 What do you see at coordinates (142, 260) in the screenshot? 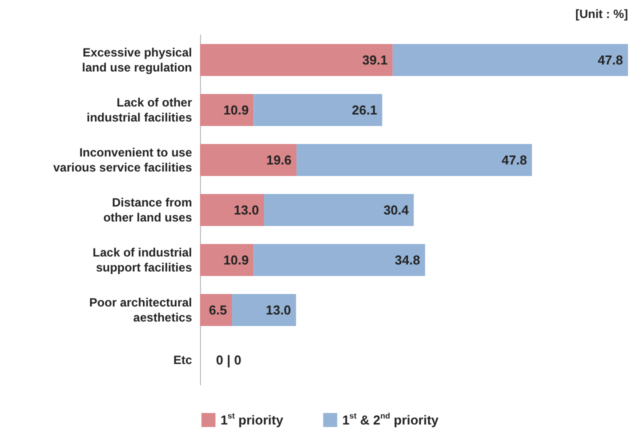
I see `y-tick-label: Lack of industrial support facilities` at bounding box center [142, 260].